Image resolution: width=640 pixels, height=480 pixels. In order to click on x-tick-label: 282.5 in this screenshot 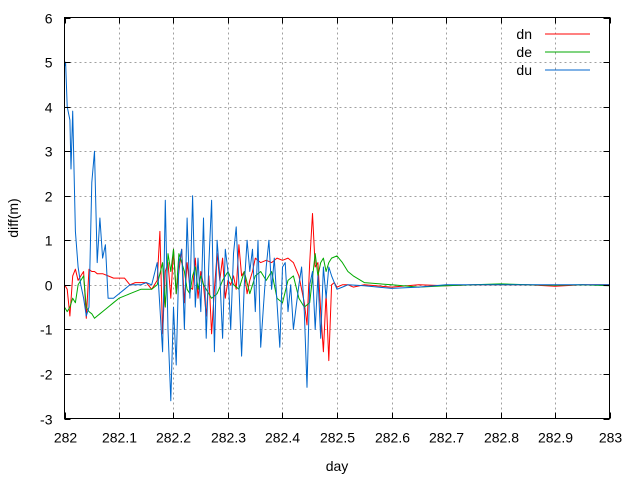, I will do `click(337, 438)`.